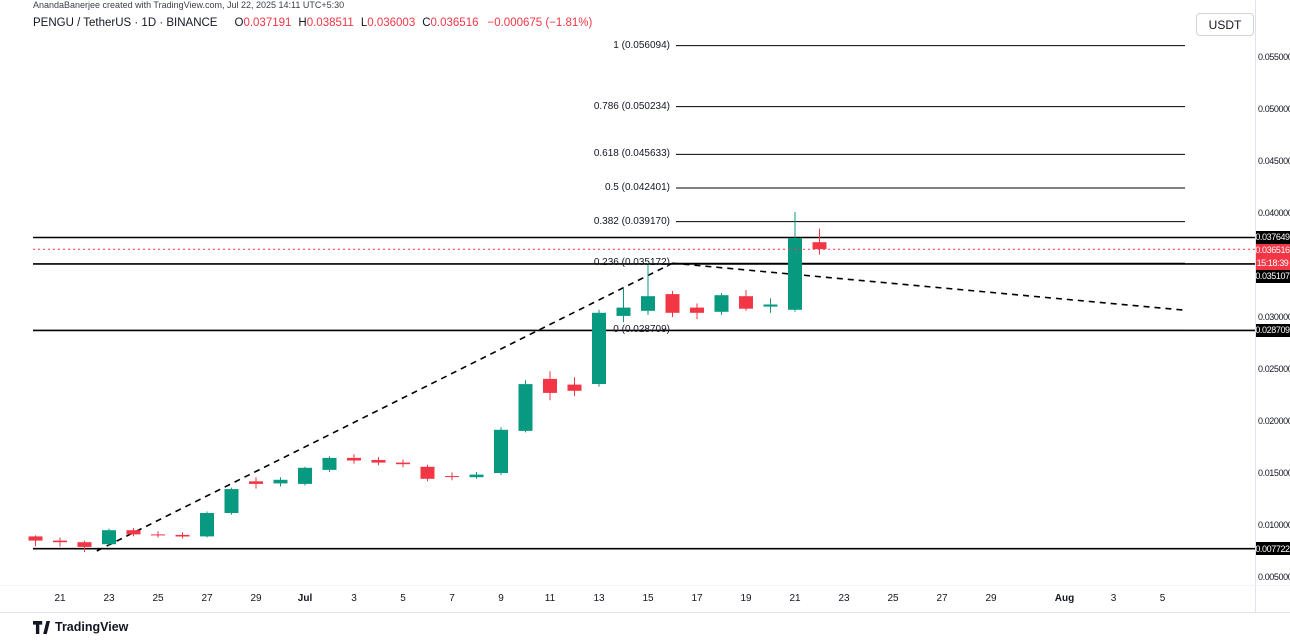 This screenshot has width=1290, height=641. What do you see at coordinates (631, 154) in the screenshot?
I see `fib-level-label: 0.618 (0.045633)` at bounding box center [631, 154].